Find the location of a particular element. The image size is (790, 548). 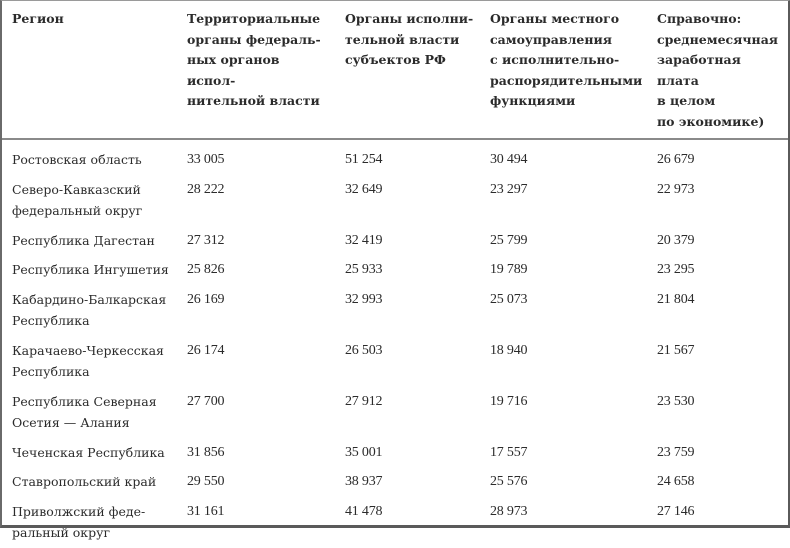

cell-federal-bodies: 26 174 is located at coordinates (206, 350).